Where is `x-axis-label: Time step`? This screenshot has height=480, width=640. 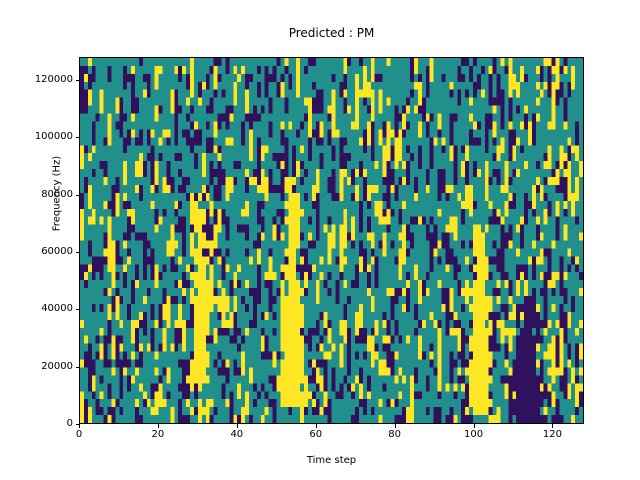
x-axis-label: Time step is located at coordinates (331, 460).